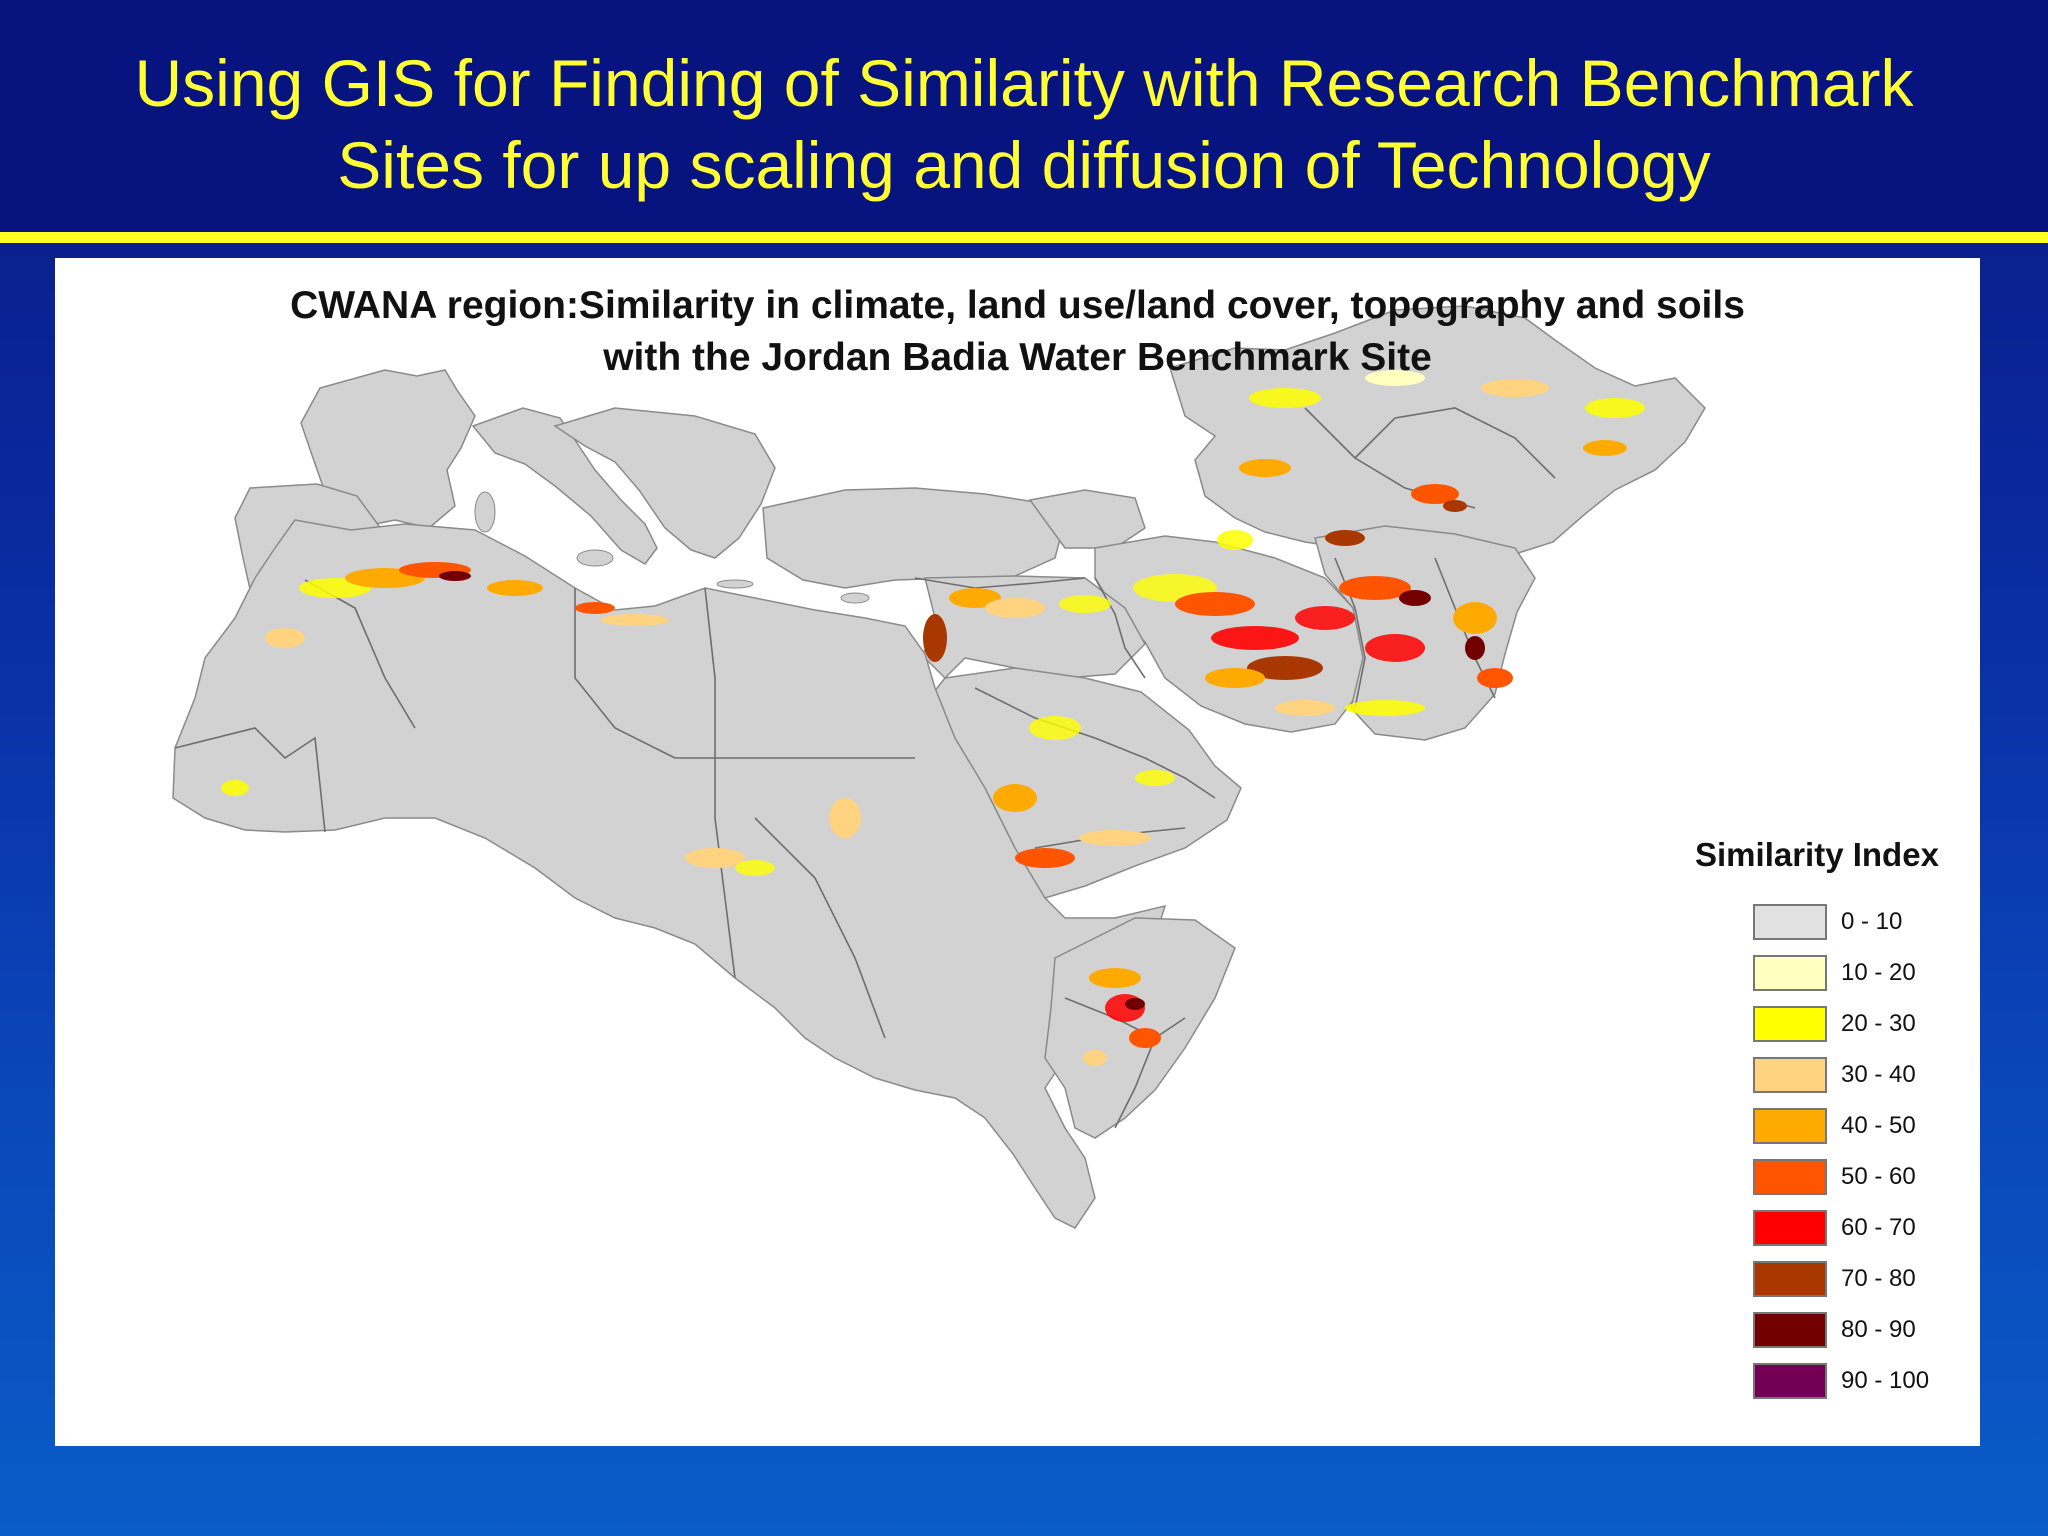 The width and height of the screenshot is (2048, 1536). I want to click on island-sardinia, so click(485, 512).